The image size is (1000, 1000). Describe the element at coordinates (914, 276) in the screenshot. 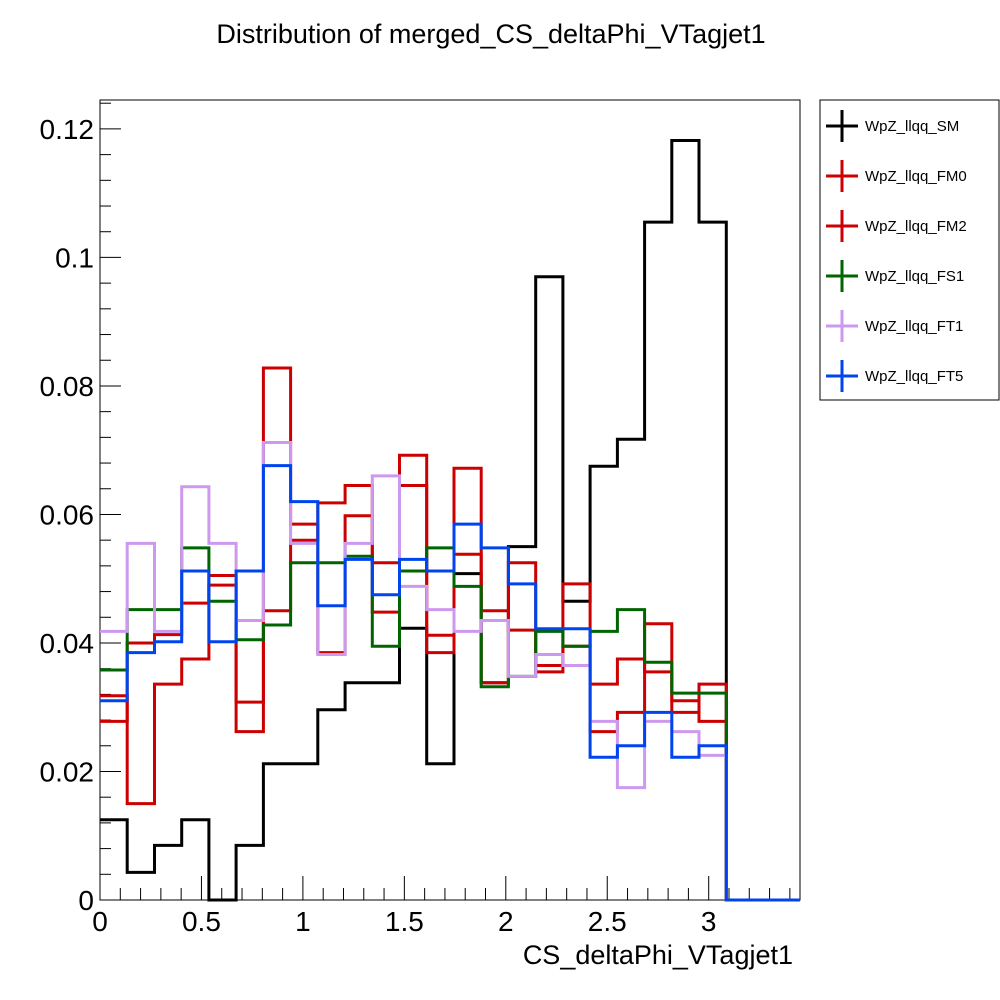

I see `legend-label: WpZ_llqq_FS1` at that location.